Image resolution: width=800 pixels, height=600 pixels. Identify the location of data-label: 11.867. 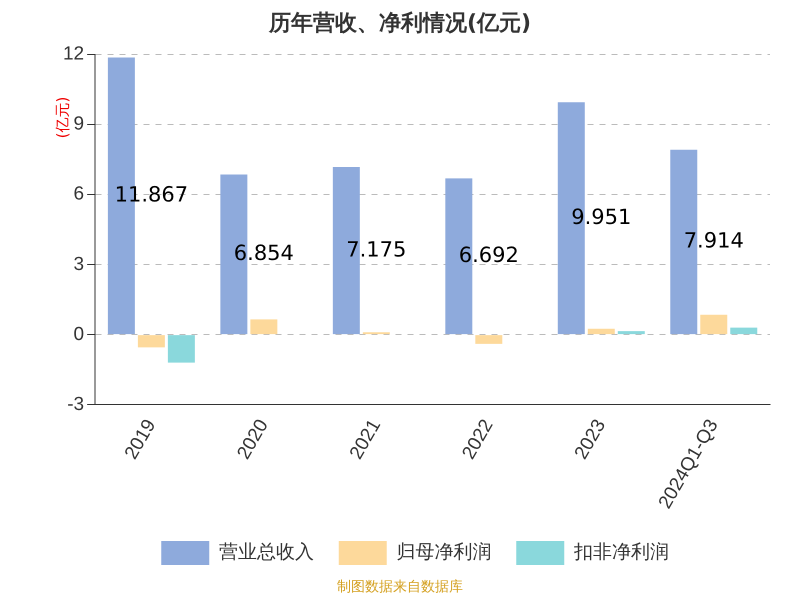
(151, 194).